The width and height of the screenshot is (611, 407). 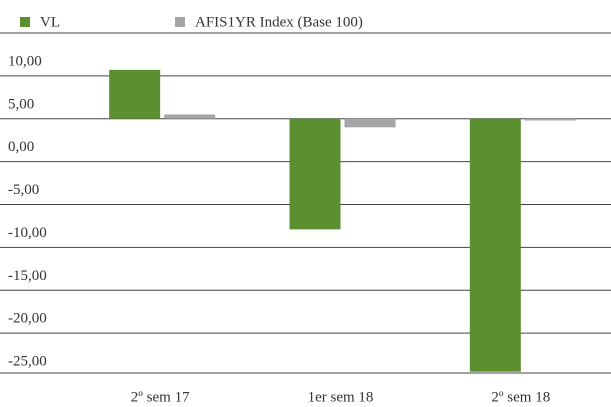 What do you see at coordinates (27, 319) in the screenshot?
I see `y-tick-label: -20,00` at bounding box center [27, 319].